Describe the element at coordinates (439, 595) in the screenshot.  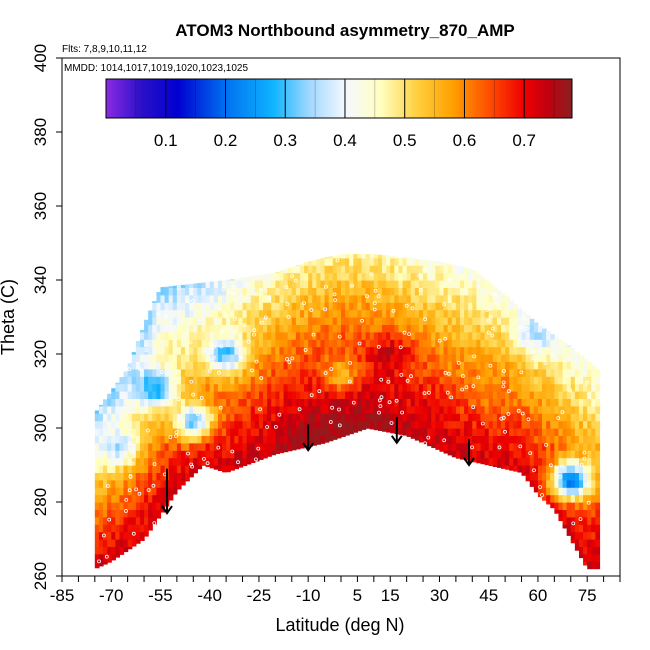
I see `x-tick-label: 30` at that location.